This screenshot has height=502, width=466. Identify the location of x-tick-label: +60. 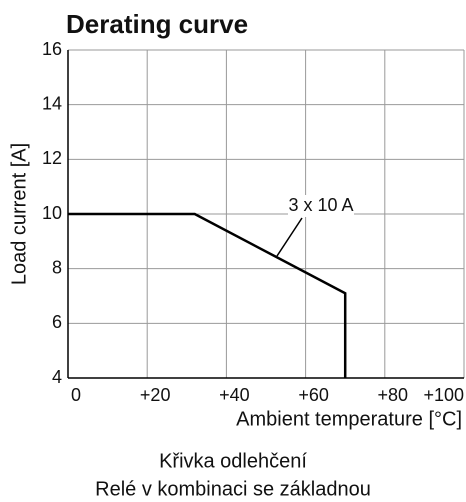
(313, 395).